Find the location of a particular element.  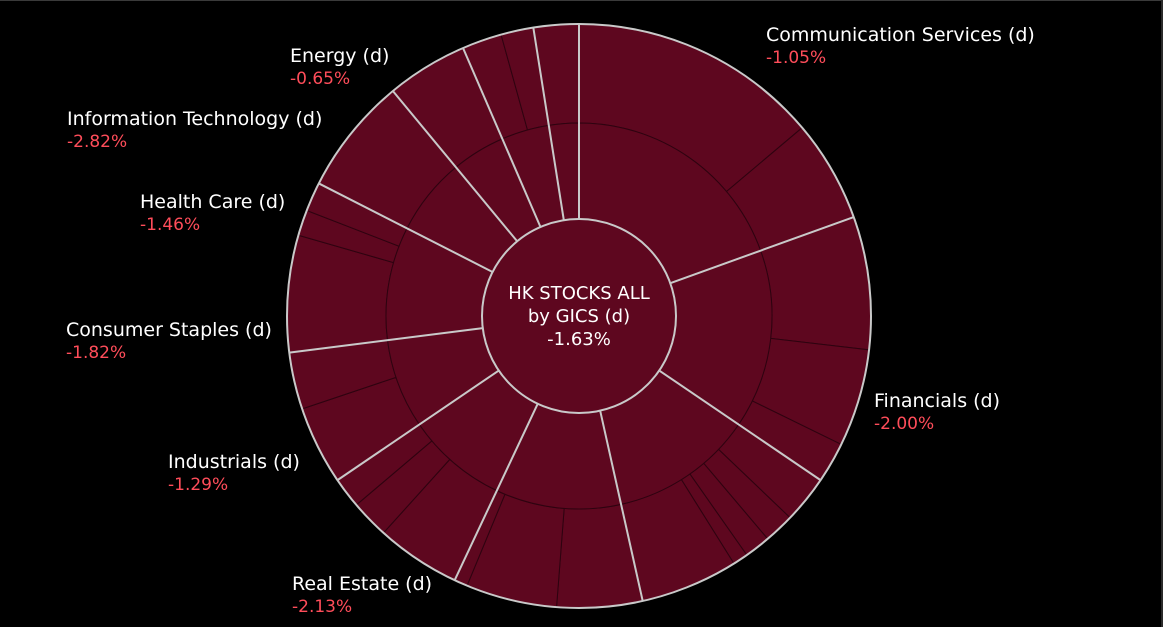

divider-industrials is located at coordinates (621, 506).